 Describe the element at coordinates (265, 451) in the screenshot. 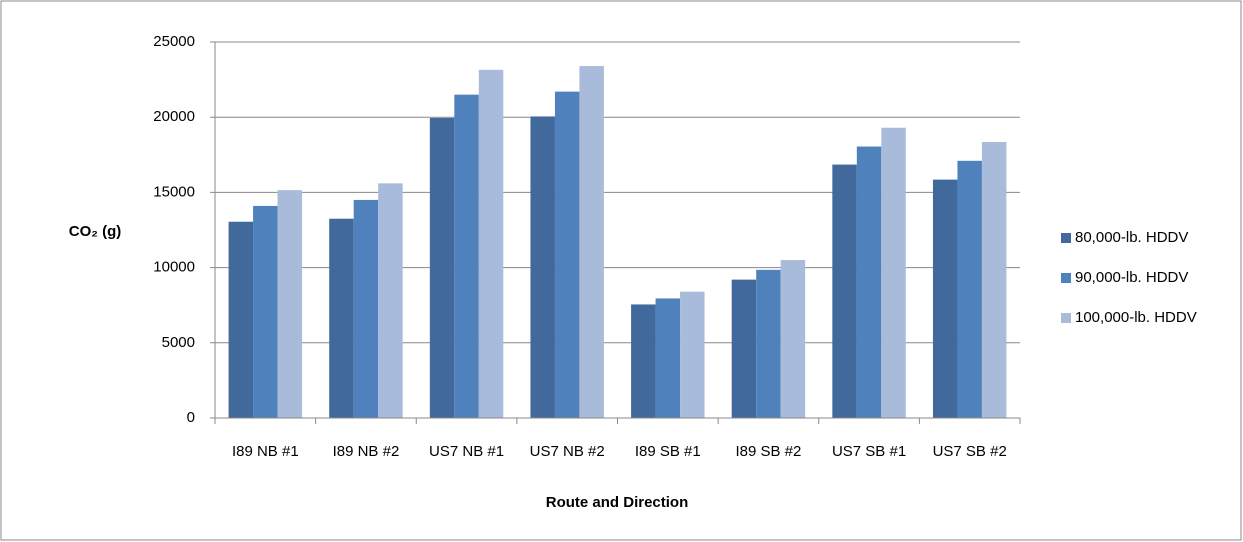

I see `x-tick-label: I89 NB #1` at that location.